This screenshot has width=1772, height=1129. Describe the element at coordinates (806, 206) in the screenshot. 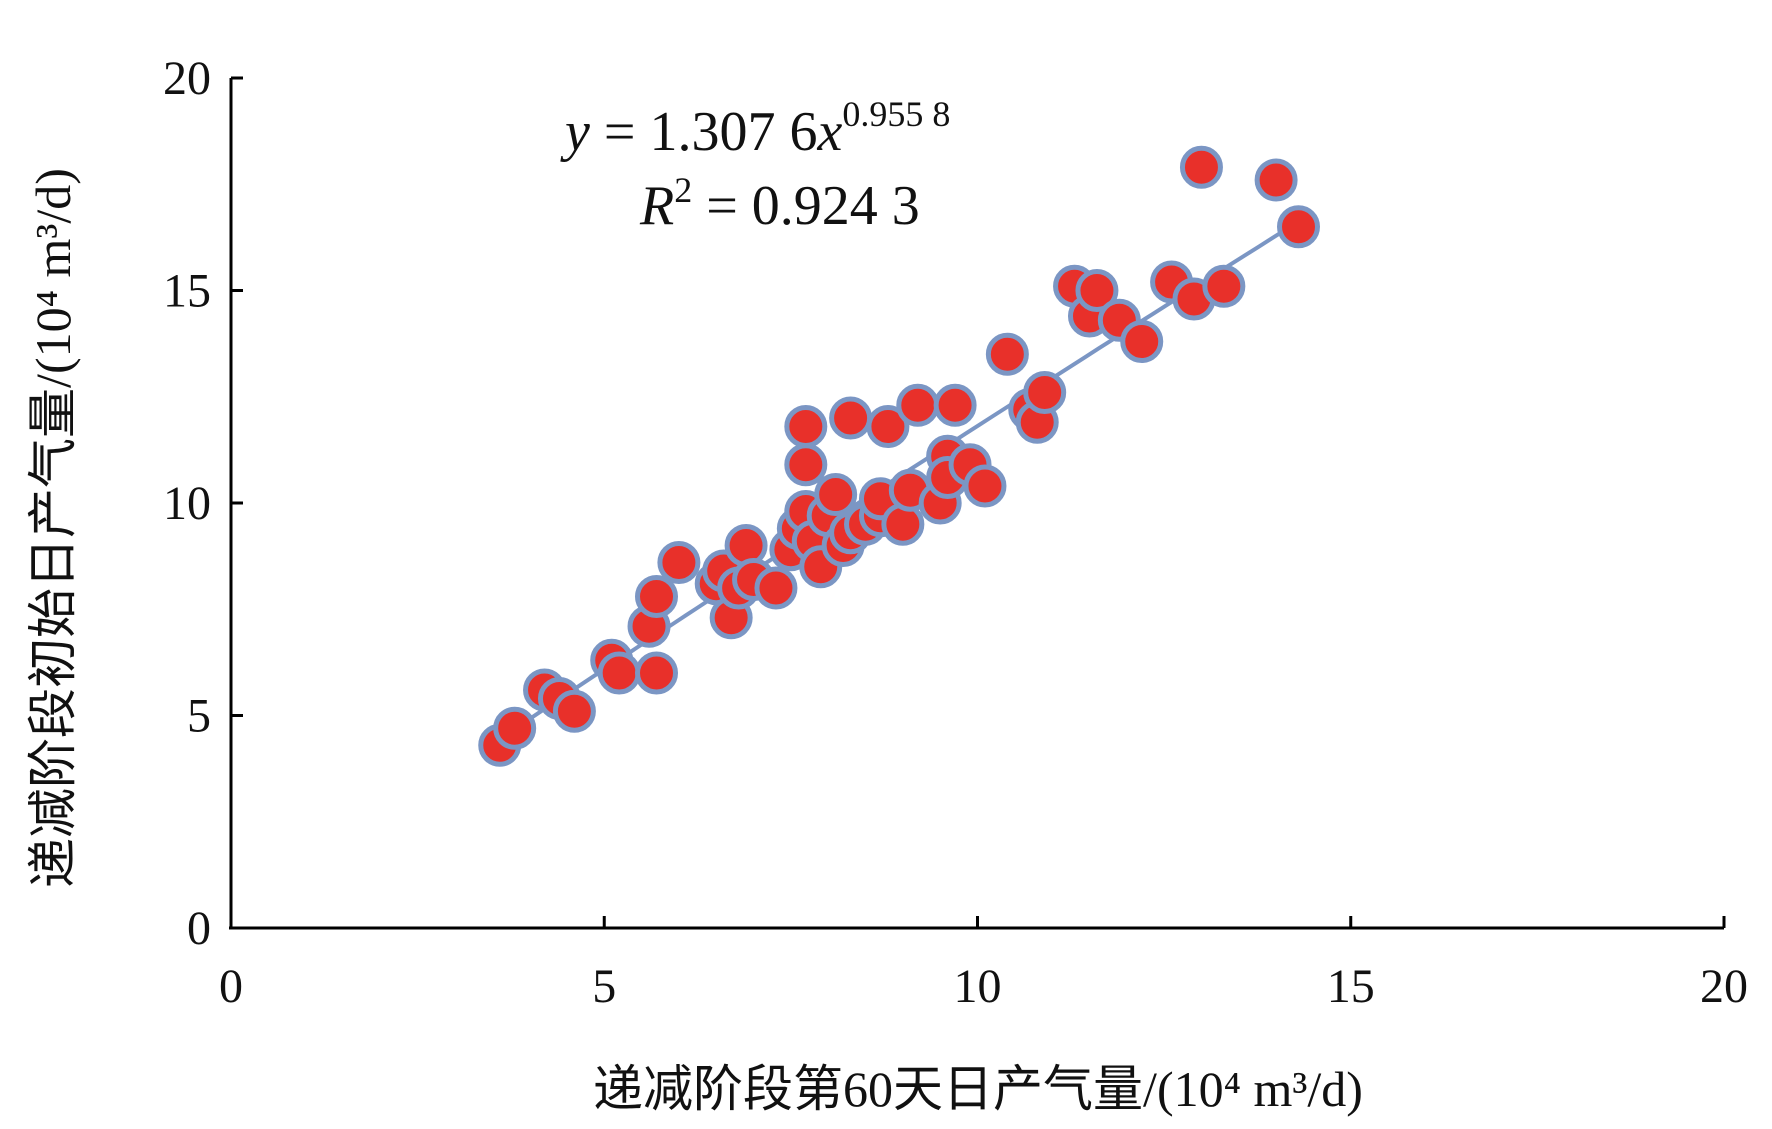

I see `r-squared-value: = 0.924 3` at that location.